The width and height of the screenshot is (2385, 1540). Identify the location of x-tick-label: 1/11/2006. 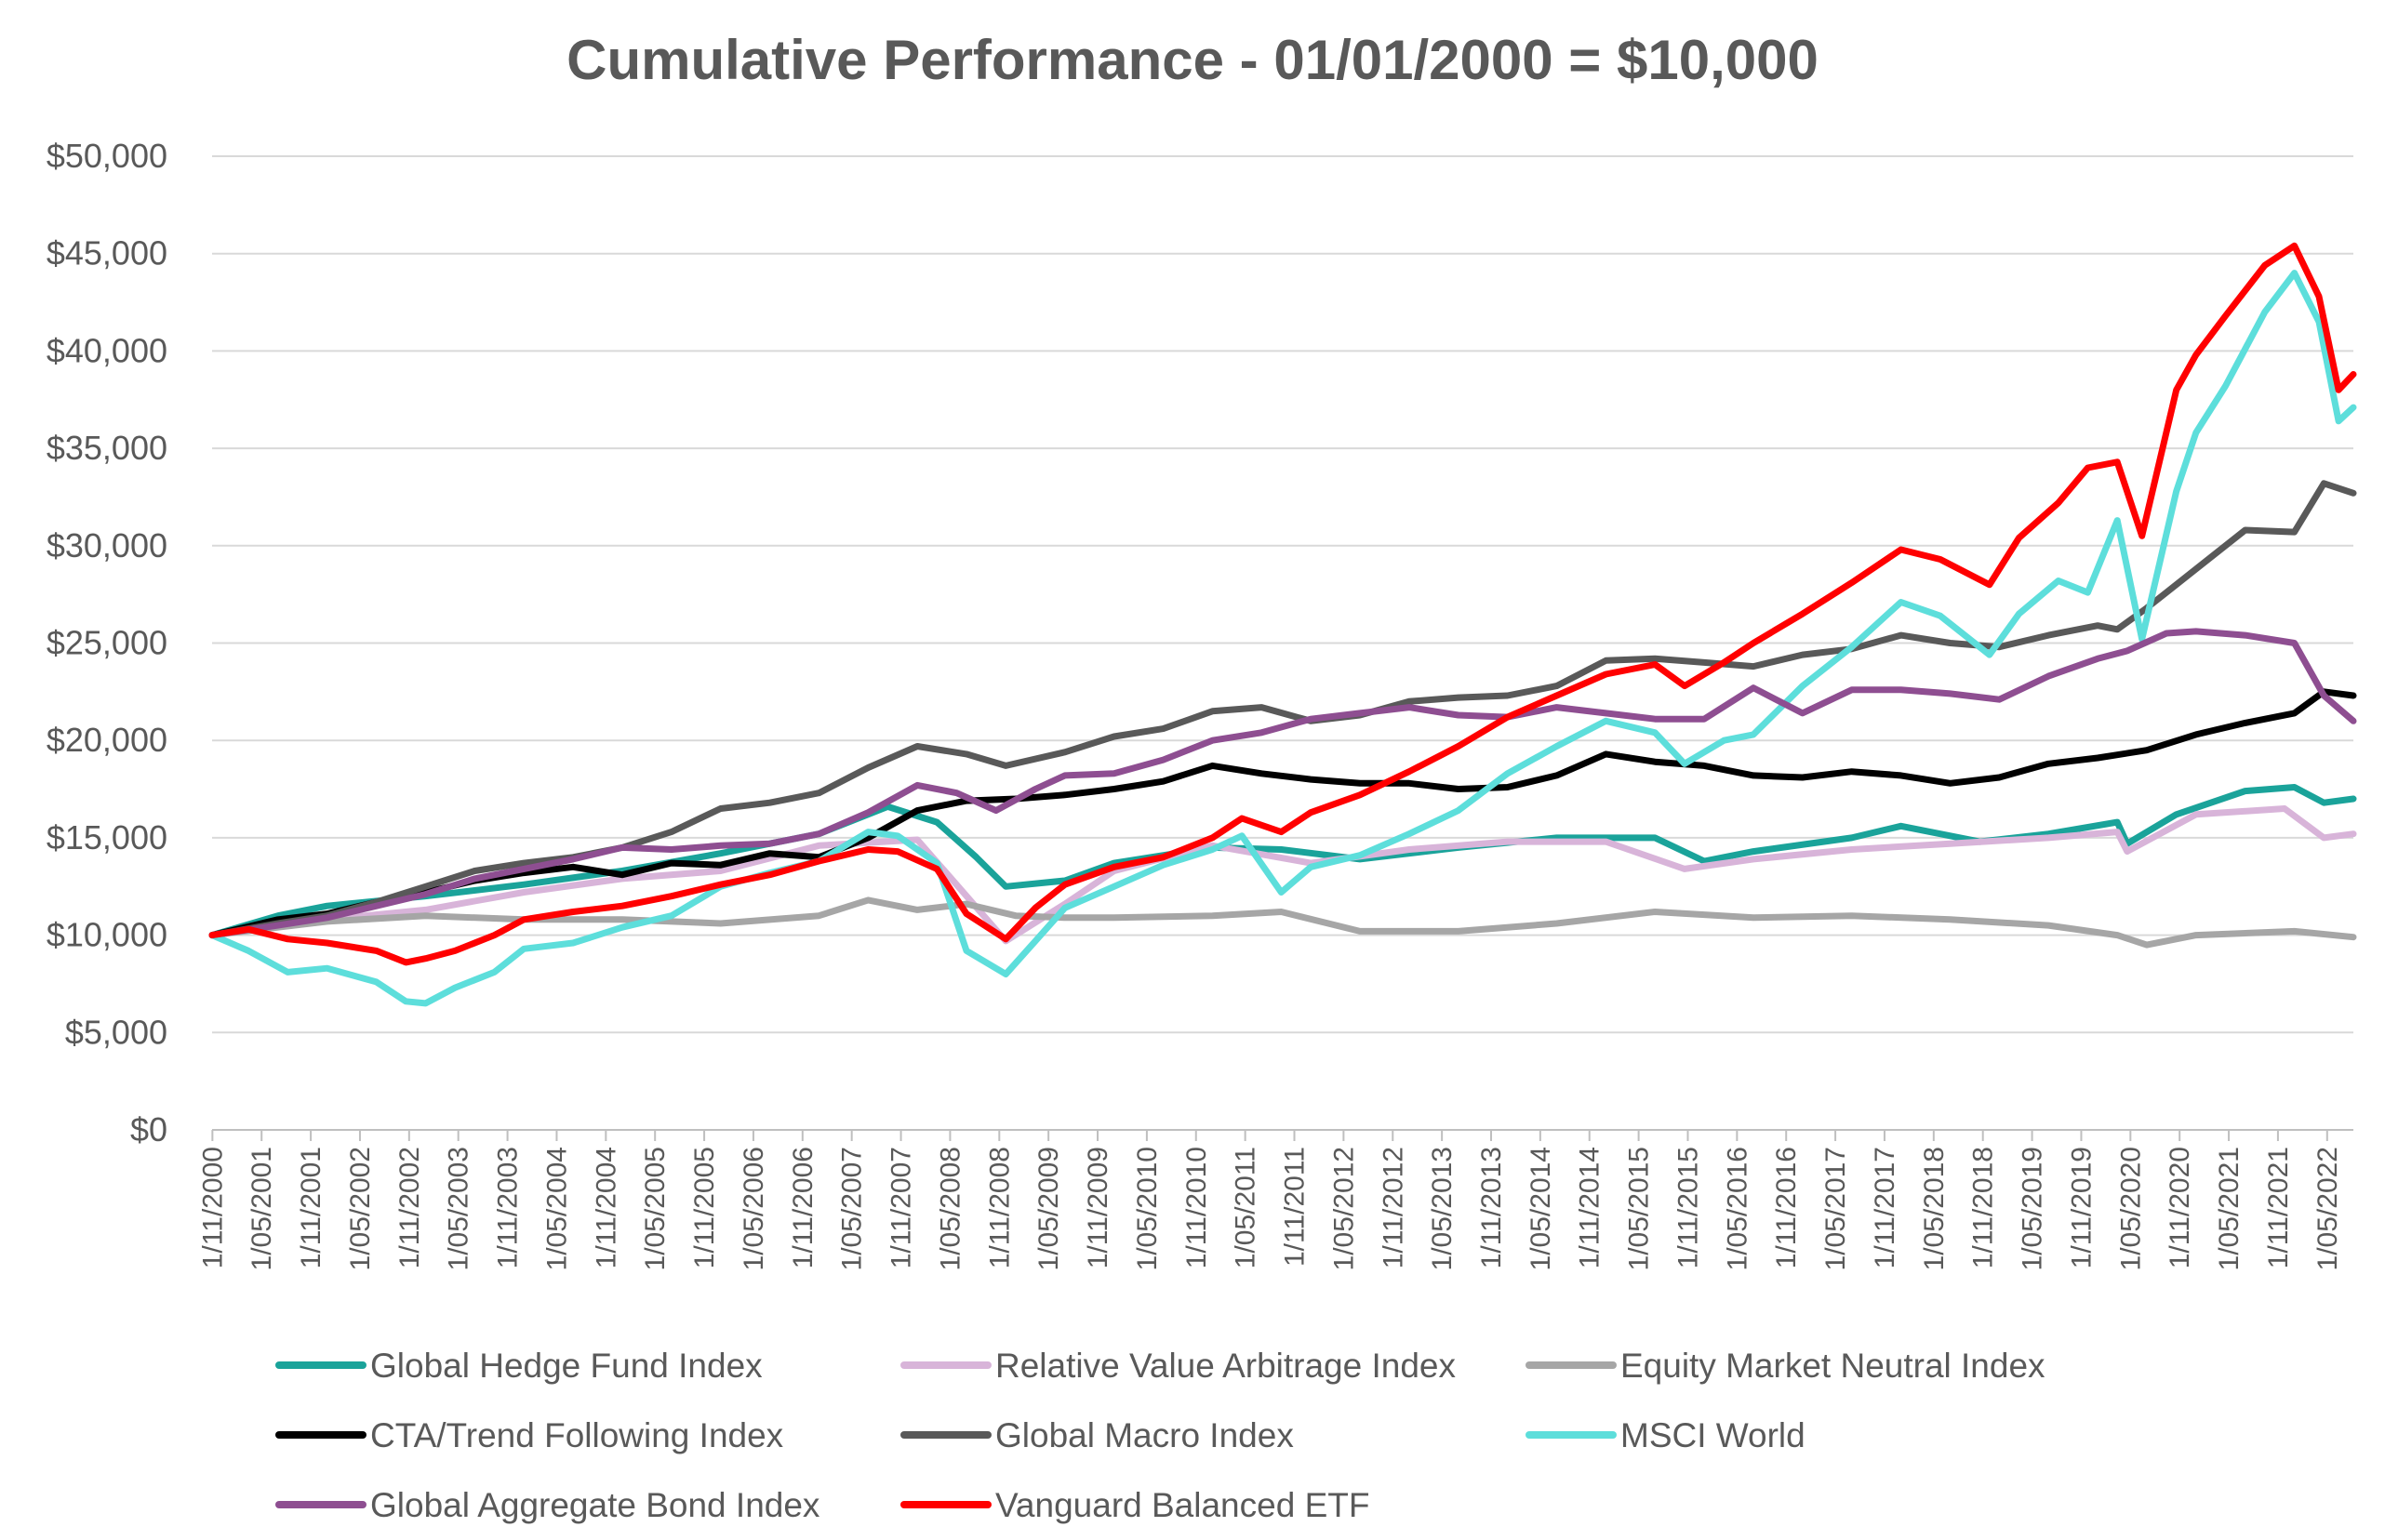
(803, 1207).